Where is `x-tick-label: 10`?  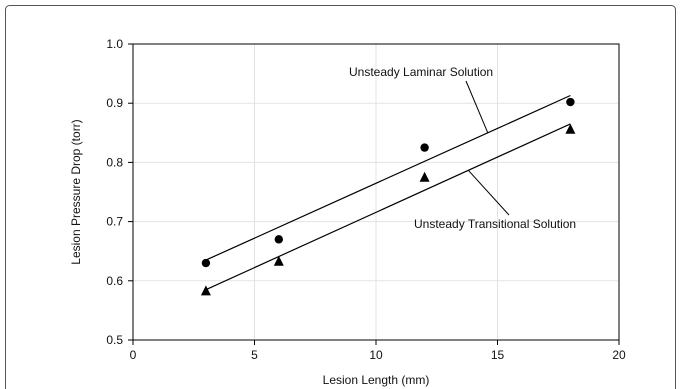 x-tick-label: 10 is located at coordinates (376, 355).